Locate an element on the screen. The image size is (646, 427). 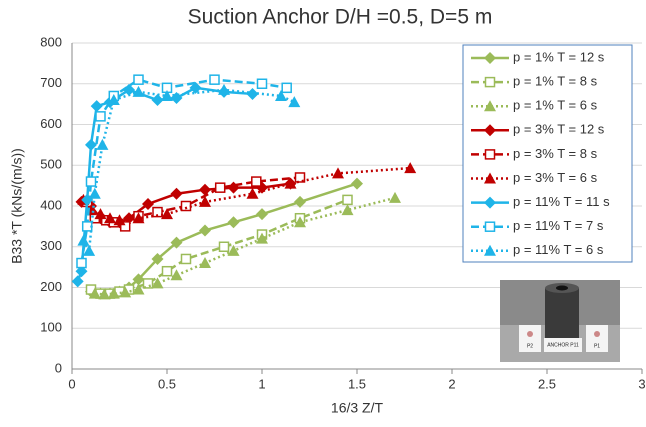
photo-label: ANCHOR P11 is located at coordinates (563, 345).